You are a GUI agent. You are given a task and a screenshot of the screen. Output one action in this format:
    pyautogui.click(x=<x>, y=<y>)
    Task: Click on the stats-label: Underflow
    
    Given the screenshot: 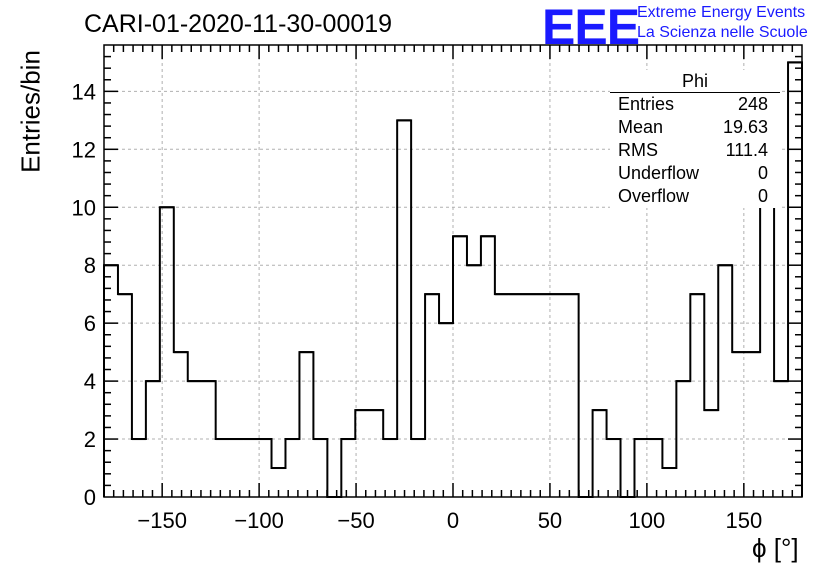 What is the action you would take?
    pyautogui.click(x=659, y=173)
    